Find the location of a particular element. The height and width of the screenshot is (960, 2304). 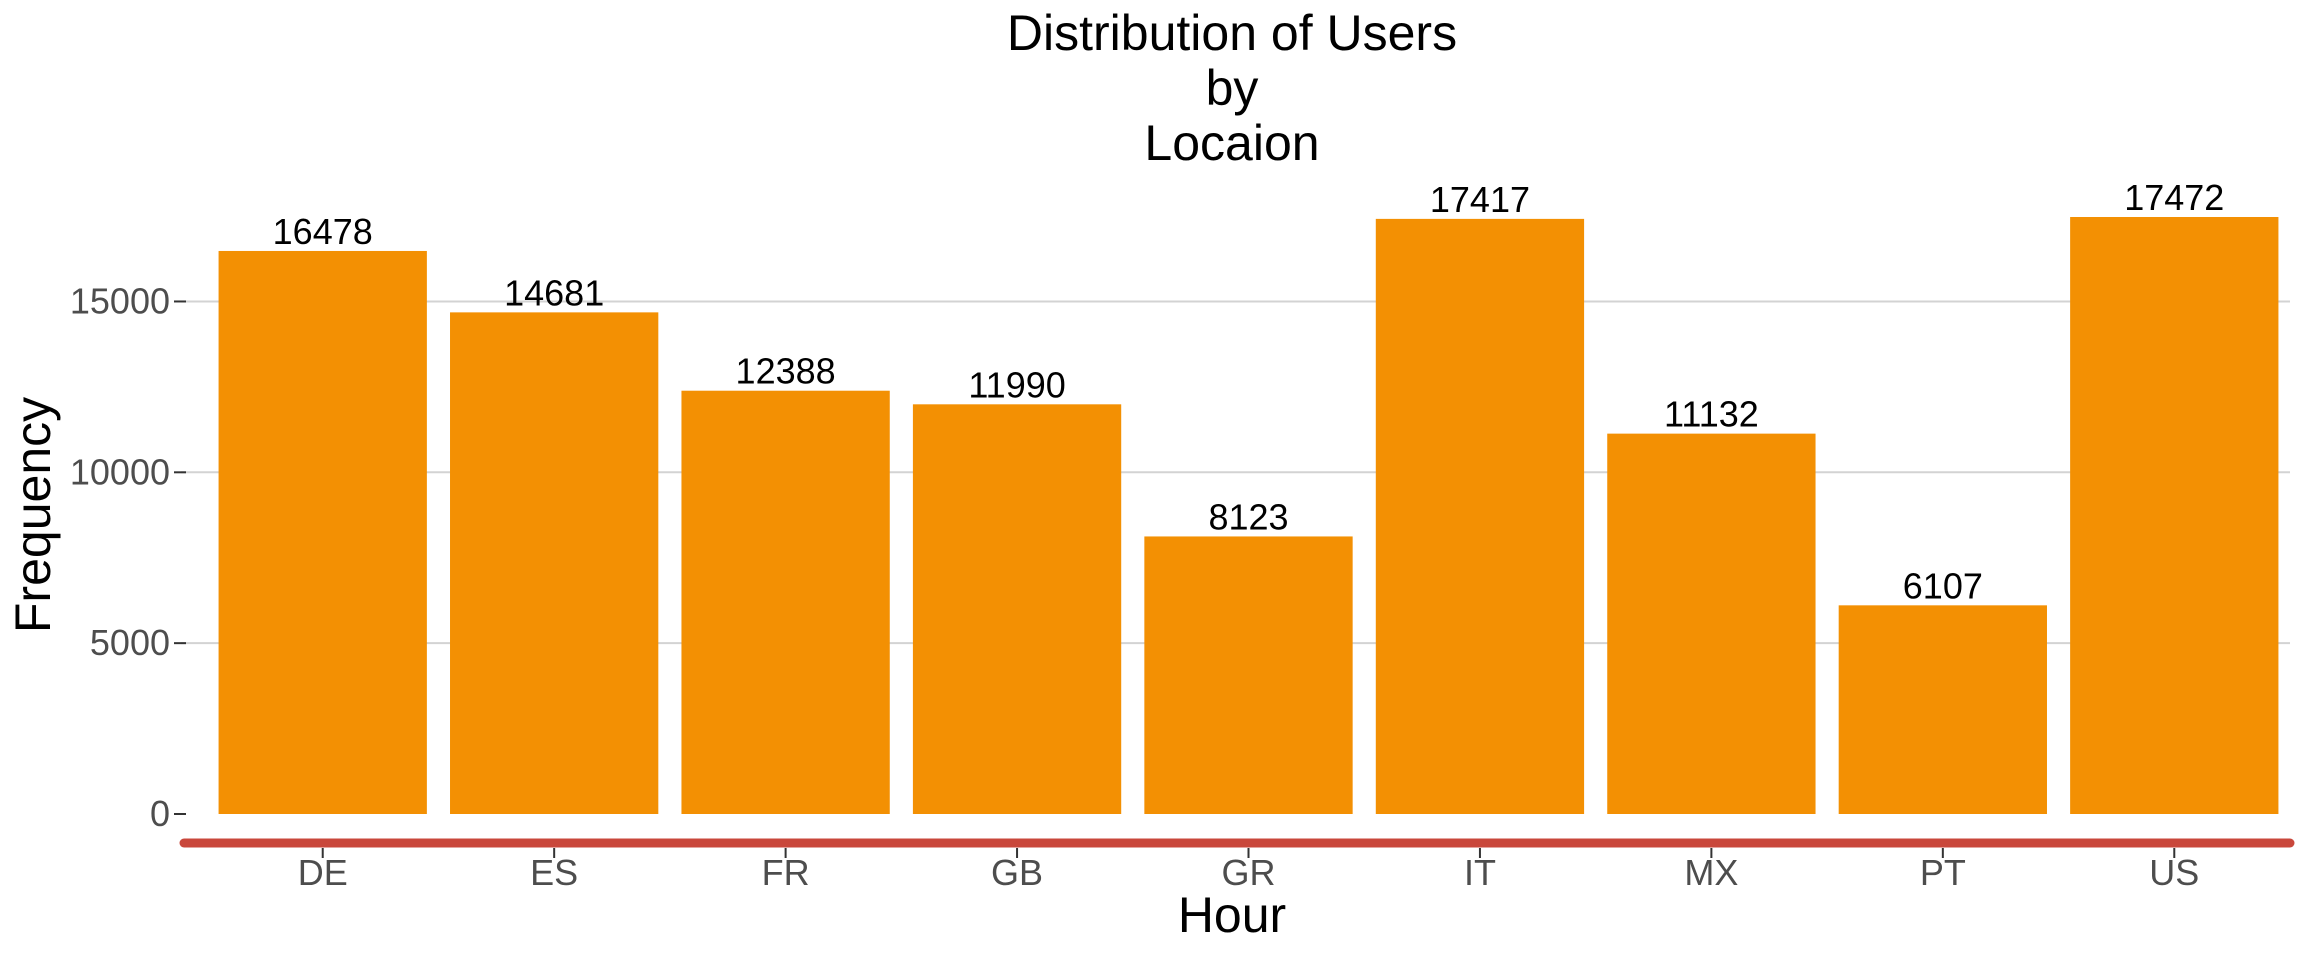

chart-title-line-3: Locaion is located at coordinates (1231, 143).